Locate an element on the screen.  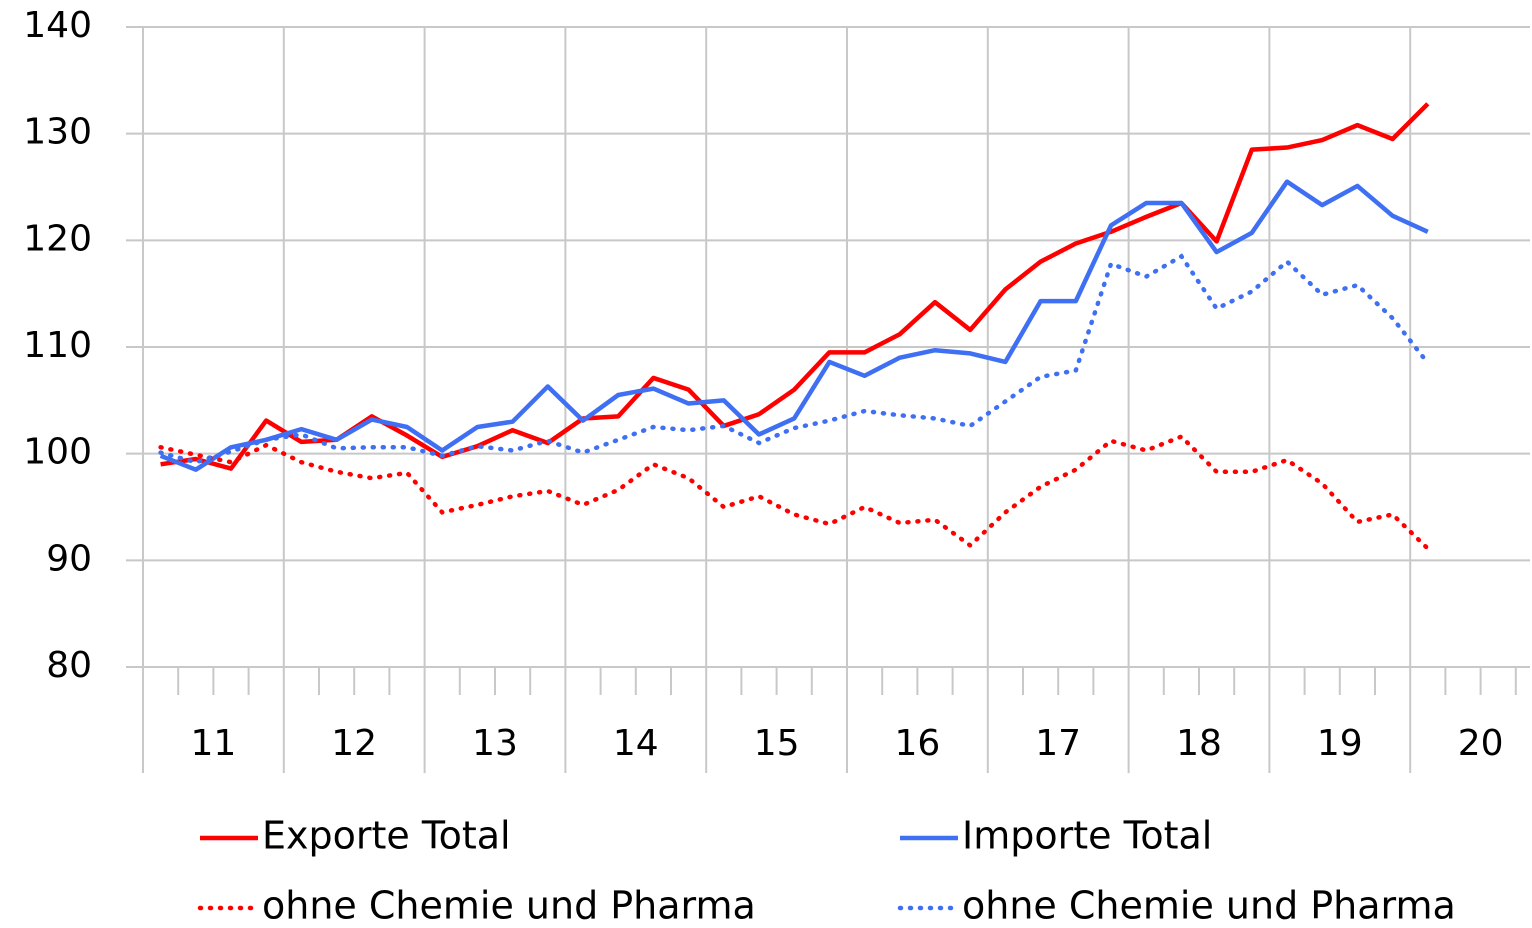
legend-label: Exporte Total is located at coordinates (386, 836).